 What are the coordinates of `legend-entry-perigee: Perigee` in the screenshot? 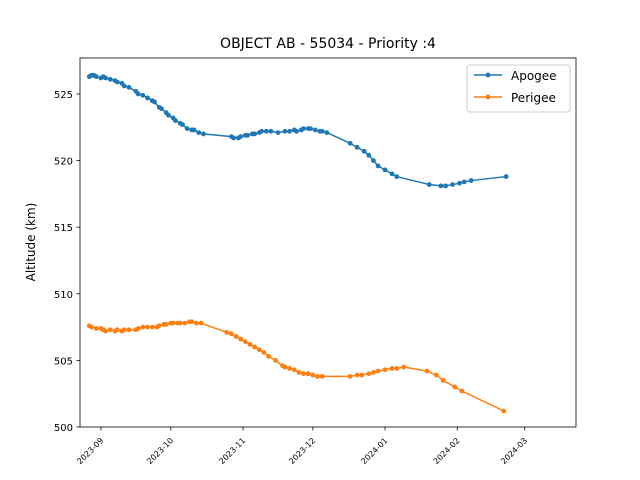 It's located at (515, 98).